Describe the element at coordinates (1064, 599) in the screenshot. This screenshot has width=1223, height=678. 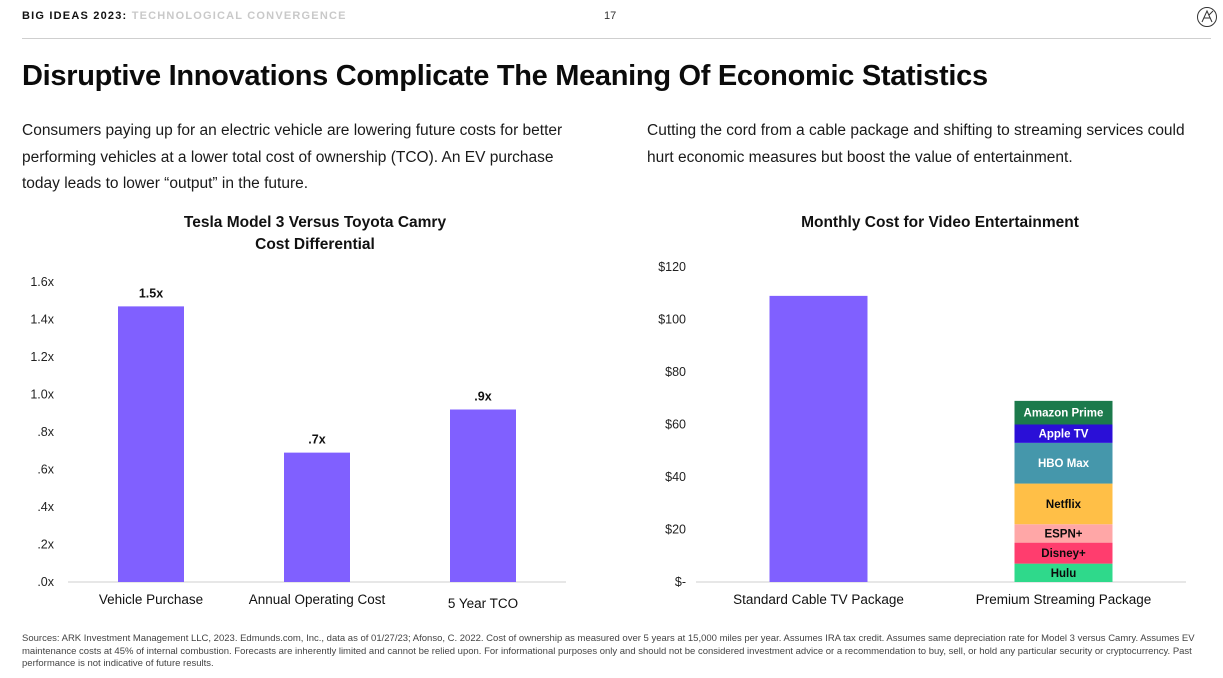
I see `video-x-category-label: Premium Streaming Package` at that location.